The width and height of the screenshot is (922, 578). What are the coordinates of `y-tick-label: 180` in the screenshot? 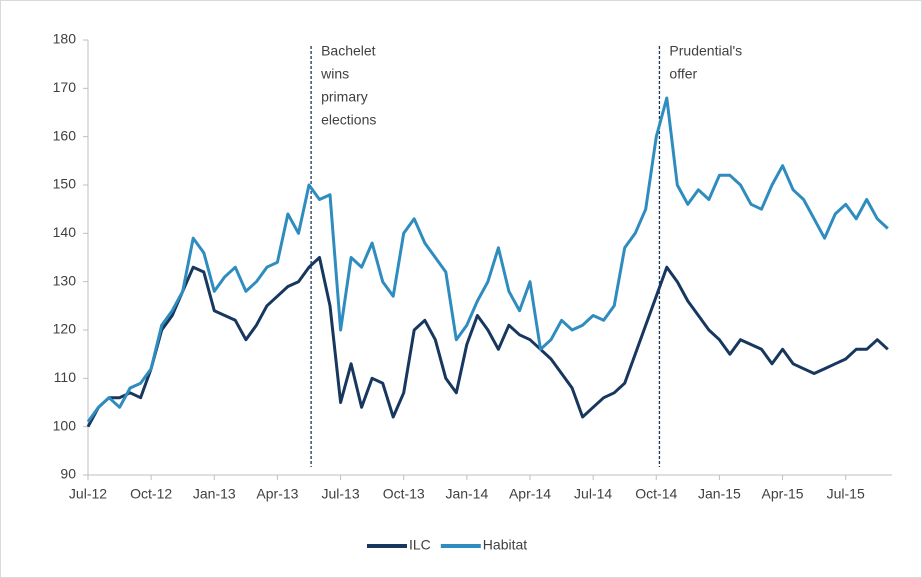 It's located at (65, 39).